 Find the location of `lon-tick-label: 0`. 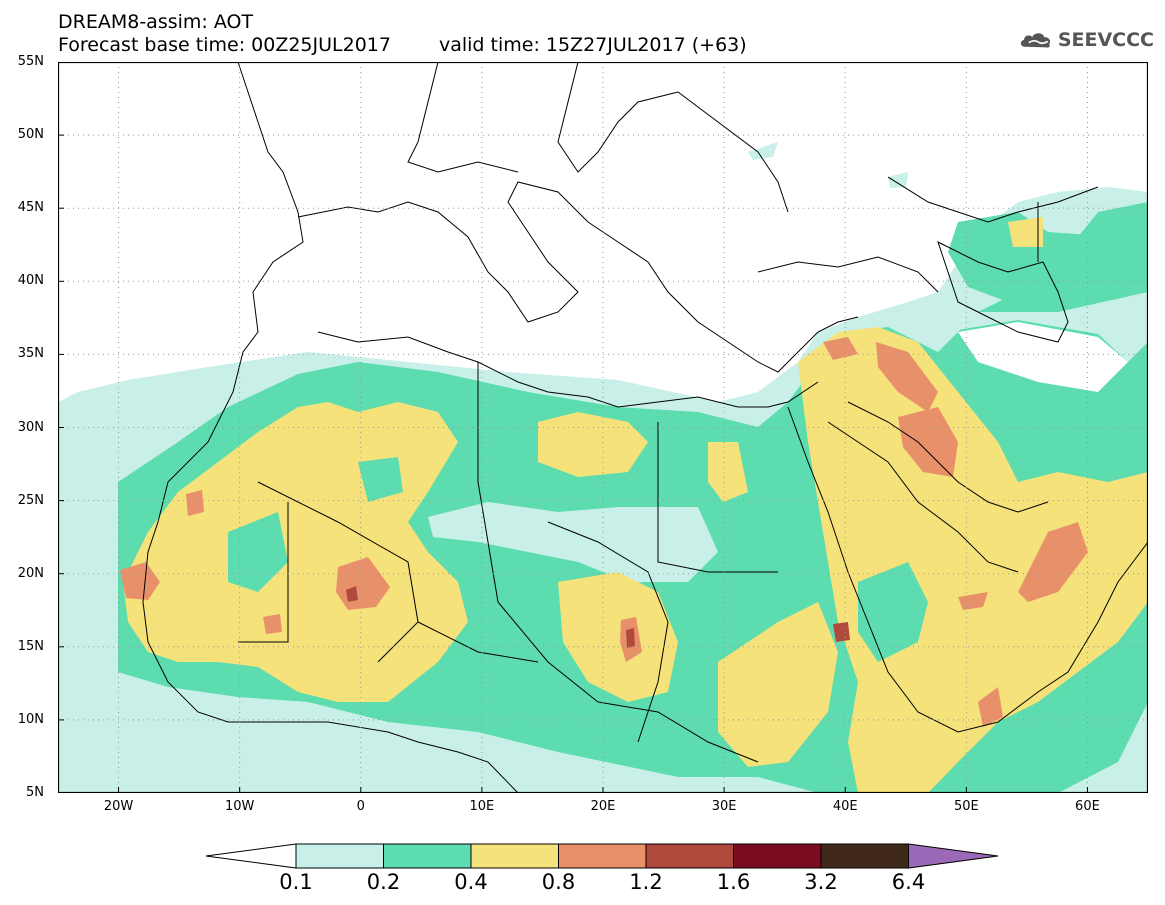

lon-tick-label: 0 is located at coordinates (360, 806).